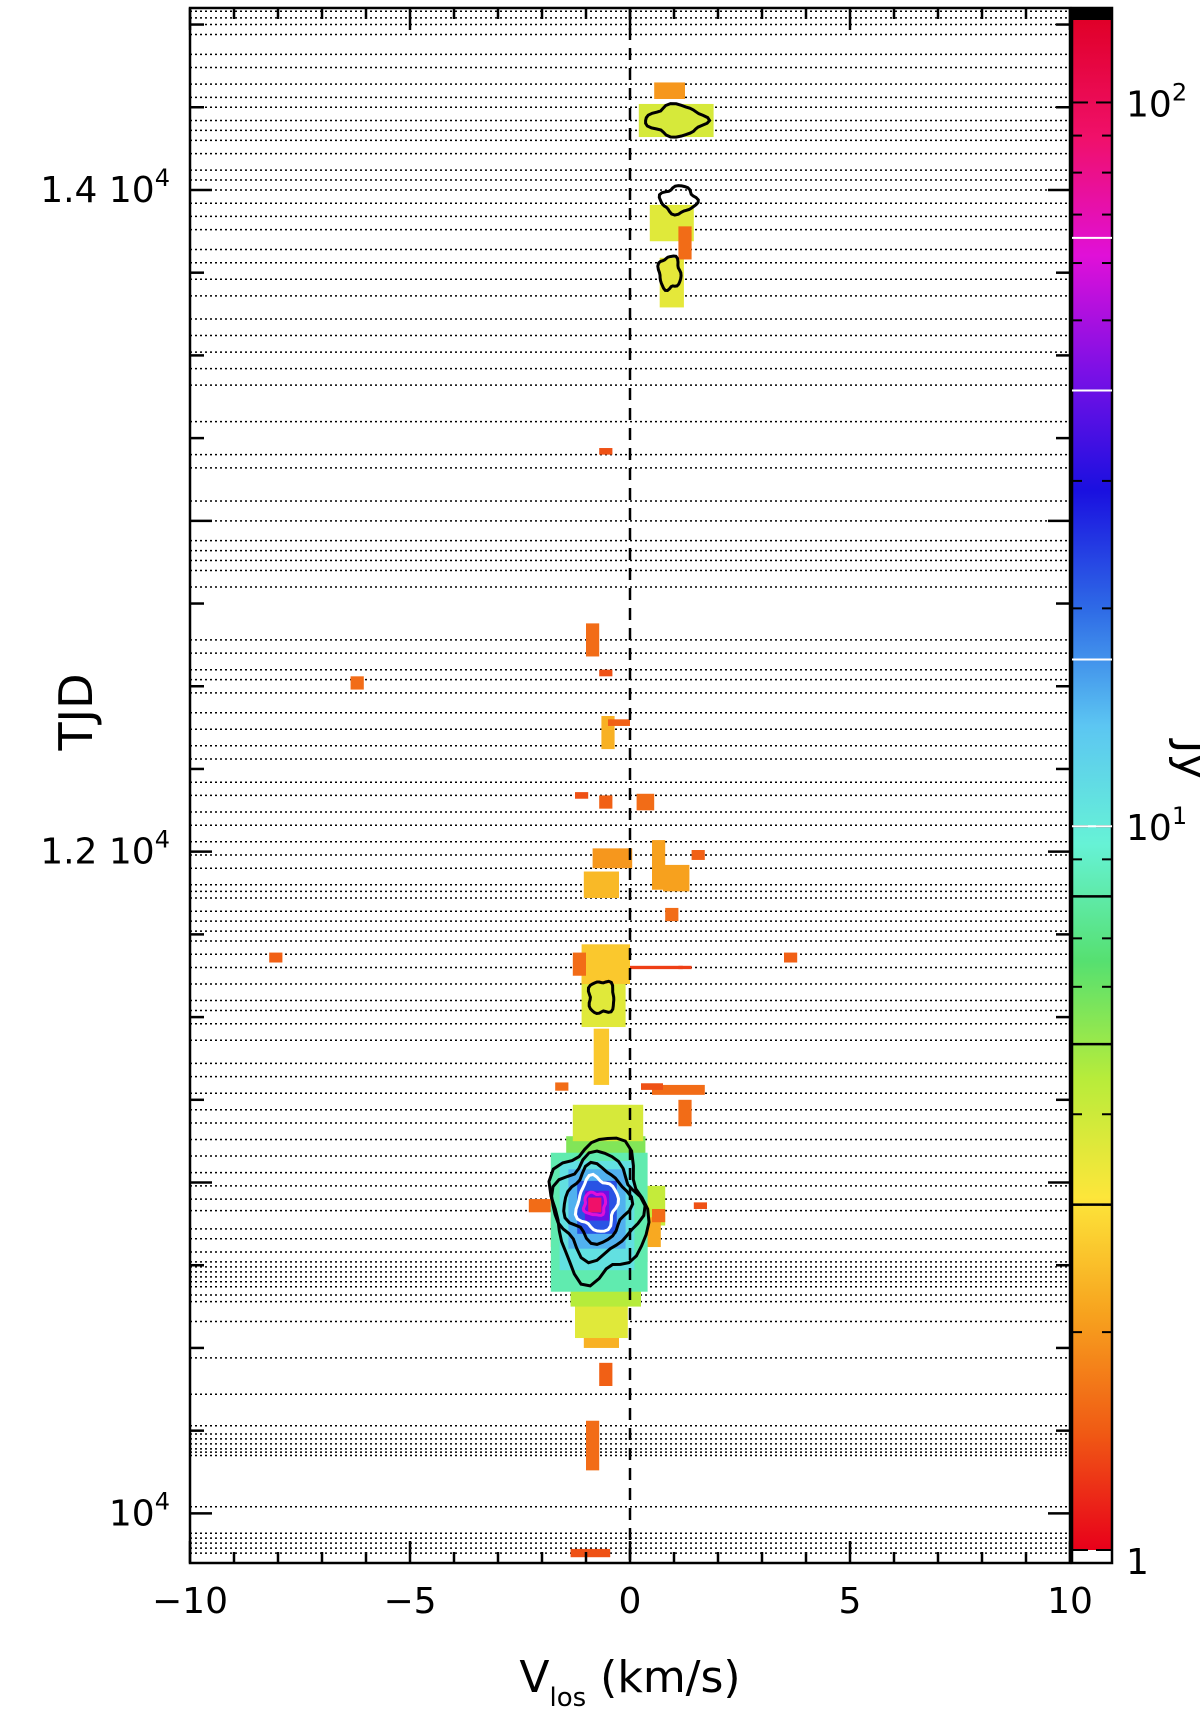 This screenshot has width=1200, height=1713. I want to click on x-tick-label: −10, so click(190, 1601).